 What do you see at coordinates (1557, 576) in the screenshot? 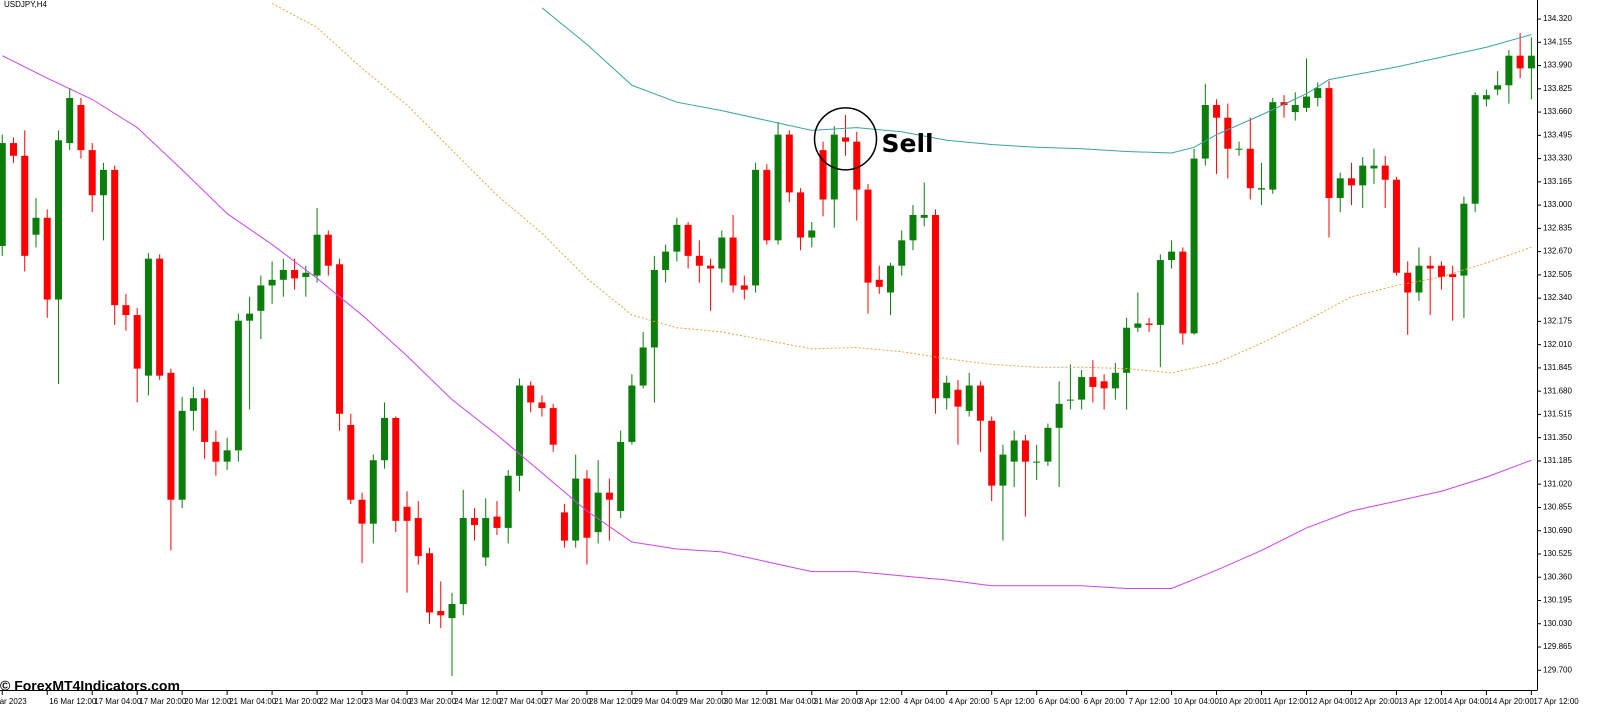
I see `y-tick-label: 130.360` at bounding box center [1557, 576].